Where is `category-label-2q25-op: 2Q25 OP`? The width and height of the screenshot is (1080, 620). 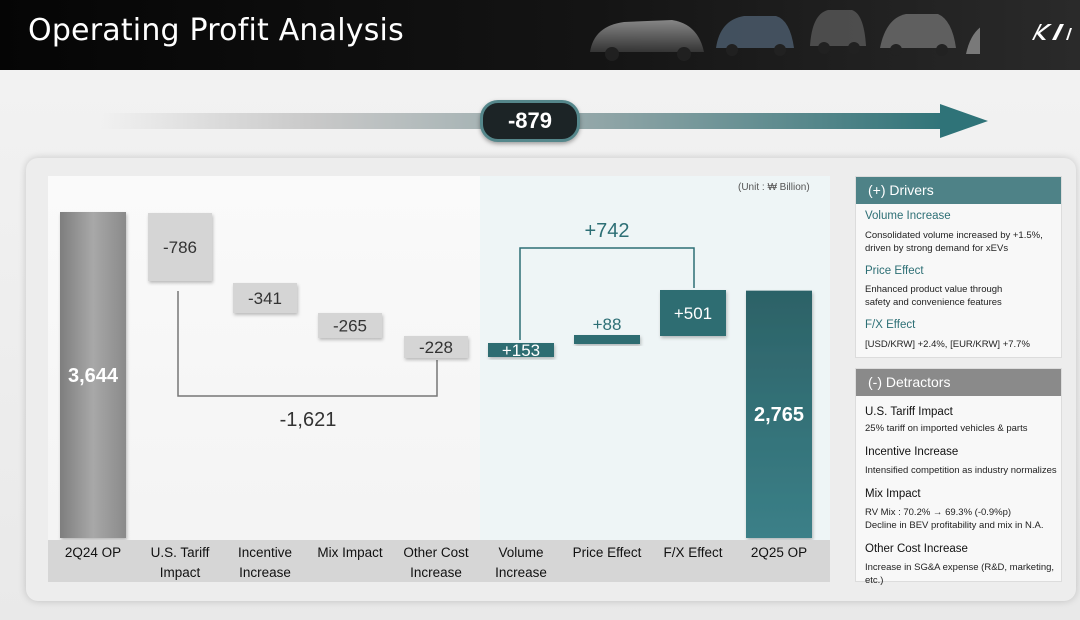 category-label-2q25-op: 2Q25 OP is located at coordinates (779, 552).